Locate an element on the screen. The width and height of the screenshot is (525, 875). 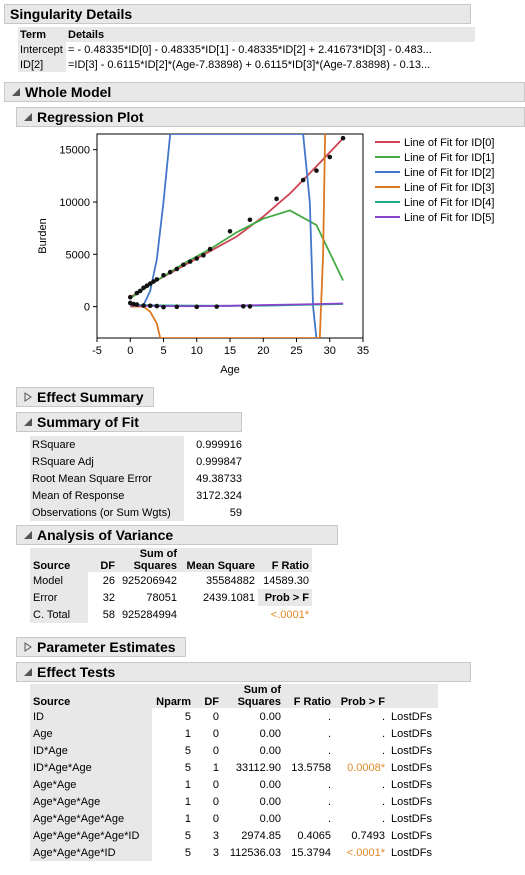
effect-test-cell: Age is located at coordinates (91, 733).